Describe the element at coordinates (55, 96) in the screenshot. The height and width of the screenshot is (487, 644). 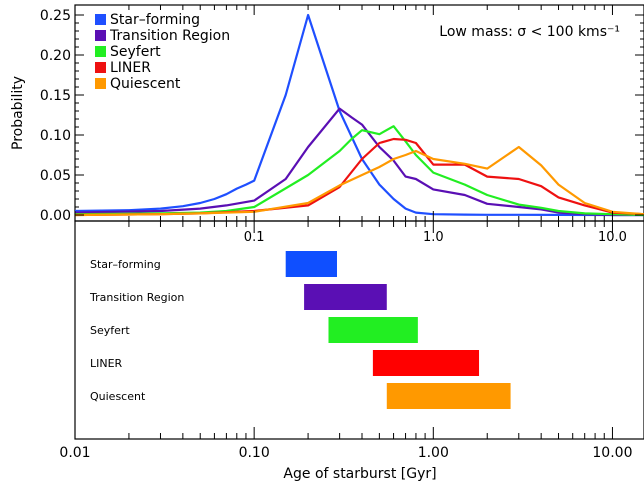
I see `y-tick-label: 0.15` at that location.